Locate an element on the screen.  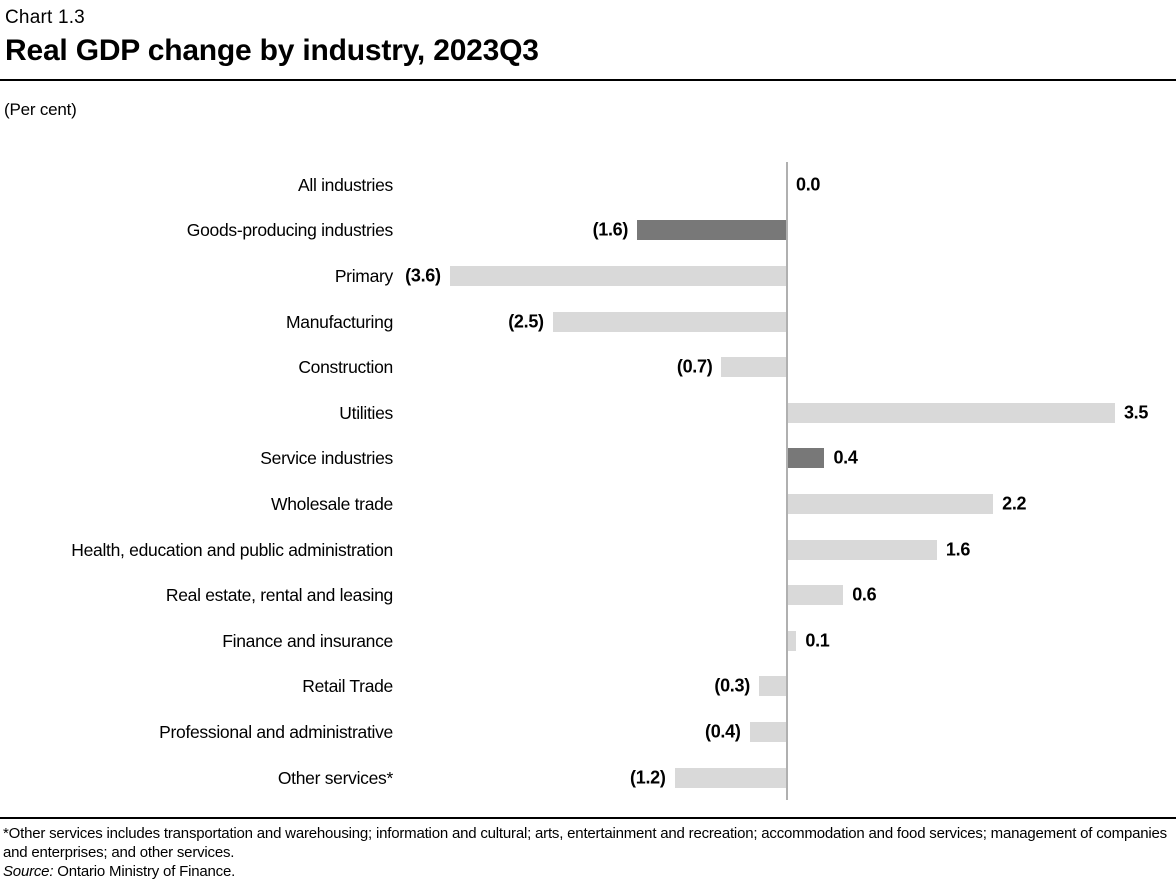
category-label: Wholesale trade is located at coordinates (332, 503).